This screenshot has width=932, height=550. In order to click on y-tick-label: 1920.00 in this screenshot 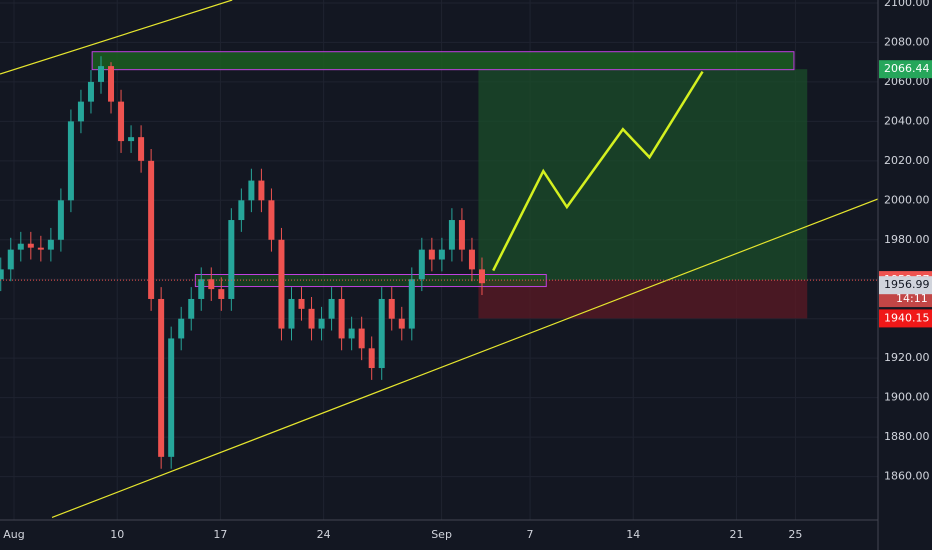, I will do `click(907, 357)`.